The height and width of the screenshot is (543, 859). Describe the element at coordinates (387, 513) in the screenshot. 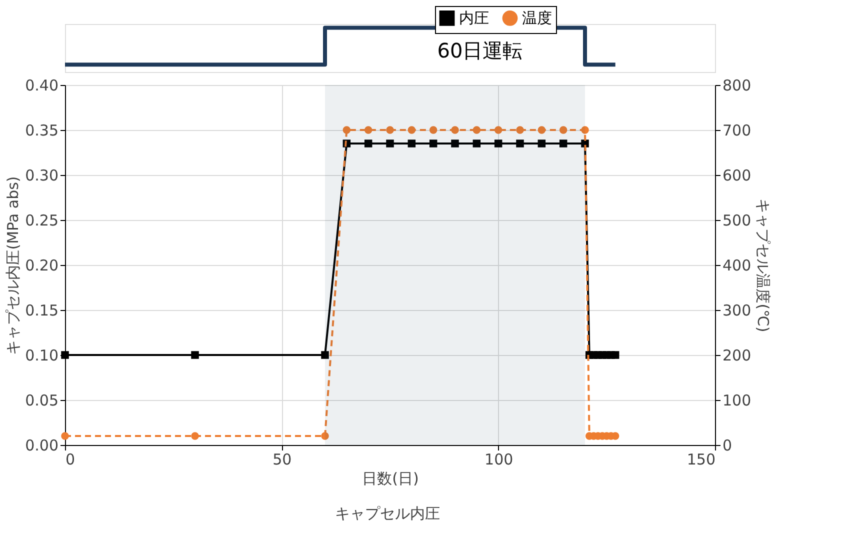

I see `text: キャプセル内圧` at that location.